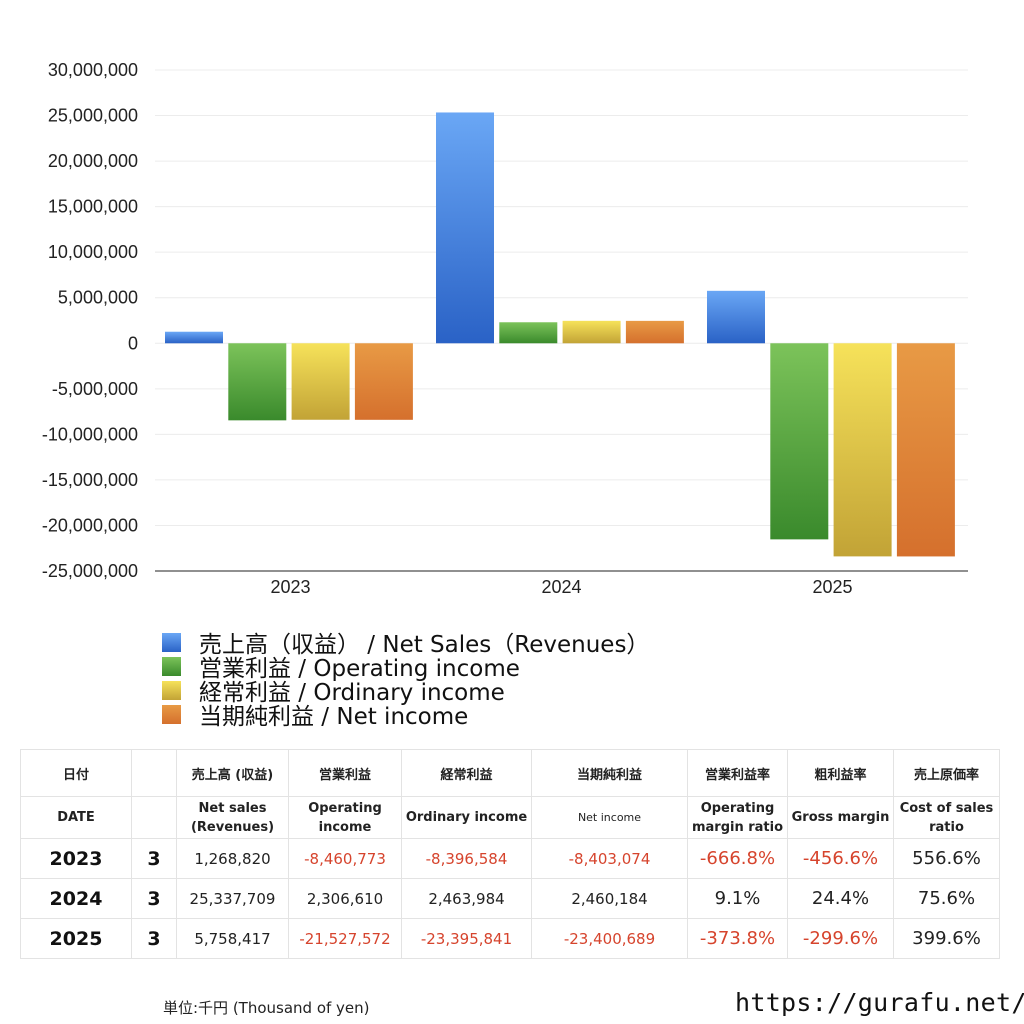 Image resolution: width=1024 pixels, height=1024 pixels. What do you see at coordinates (266, 1008) in the screenshot?
I see `unit-note: 単位:千円 (Thousand of yen)` at bounding box center [266, 1008].